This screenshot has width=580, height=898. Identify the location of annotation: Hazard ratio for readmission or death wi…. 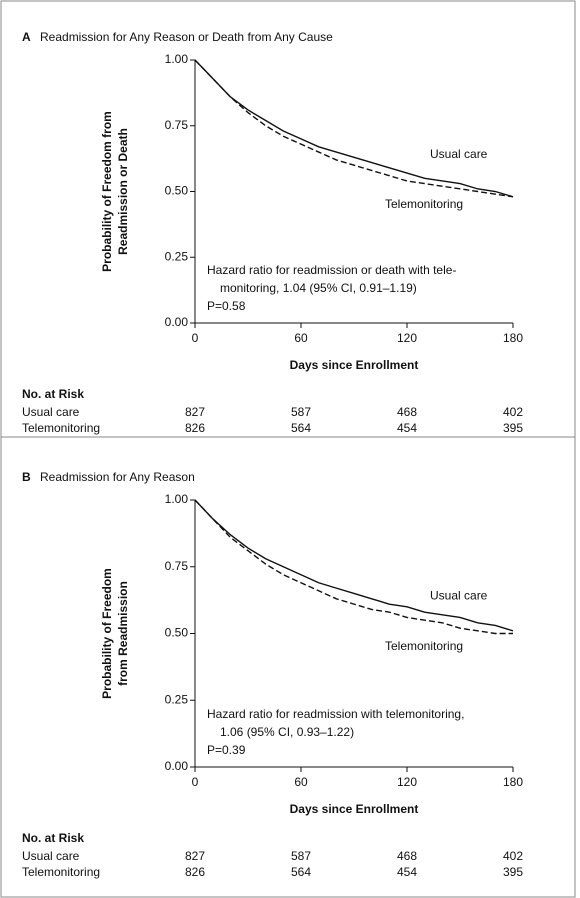
(331, 270).